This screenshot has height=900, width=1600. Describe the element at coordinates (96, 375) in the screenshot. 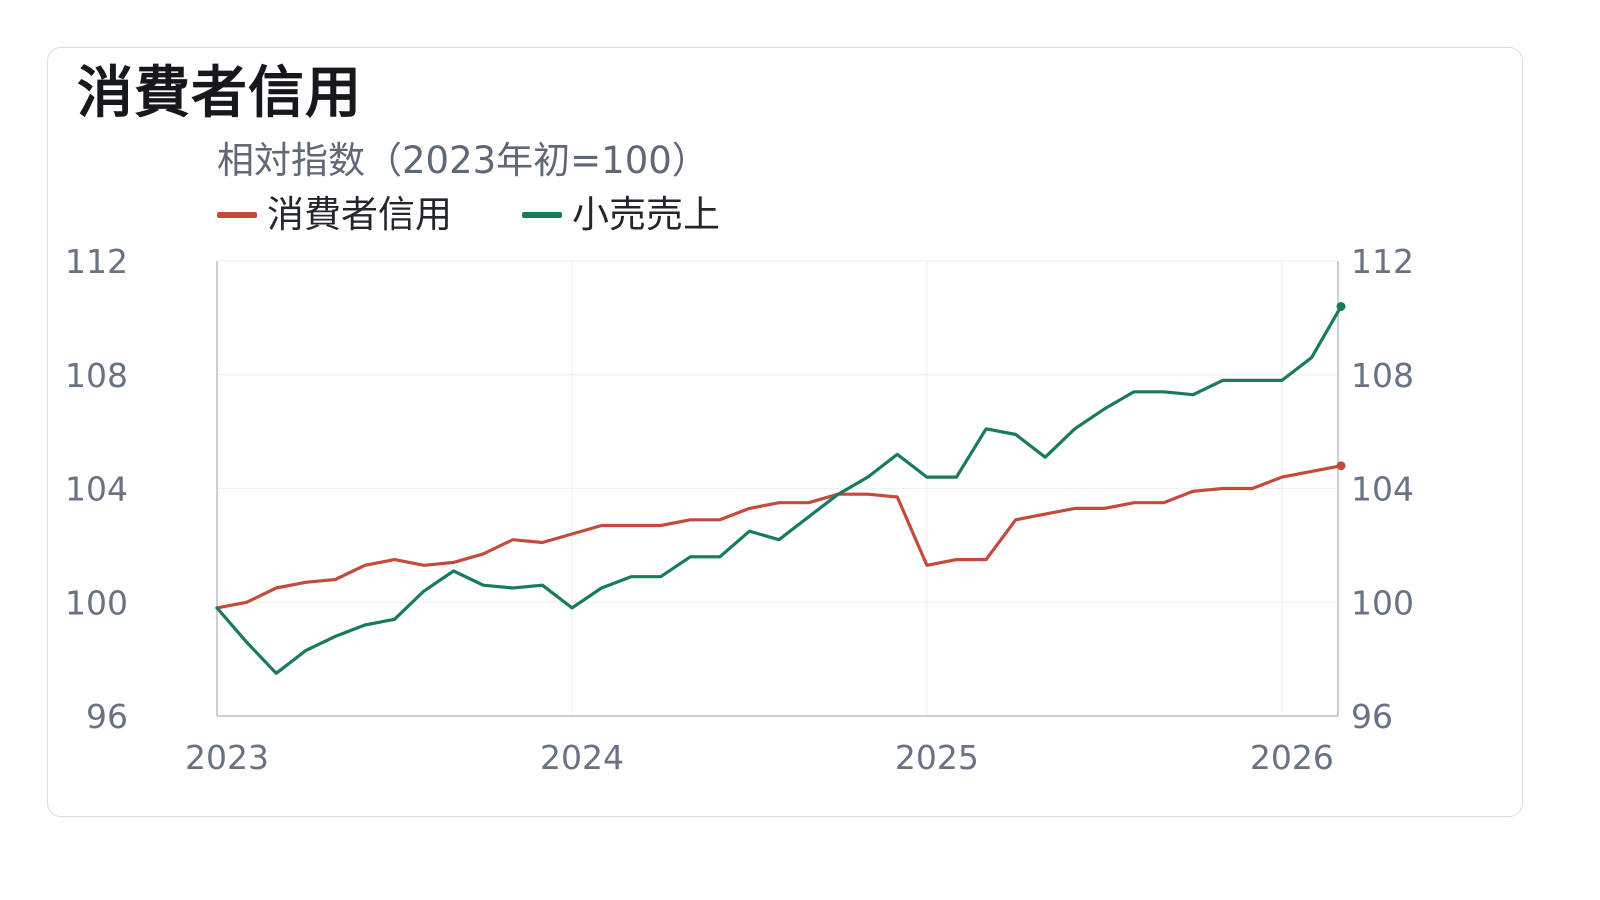

I see `y-tick-label-left-108: 108` at that location.